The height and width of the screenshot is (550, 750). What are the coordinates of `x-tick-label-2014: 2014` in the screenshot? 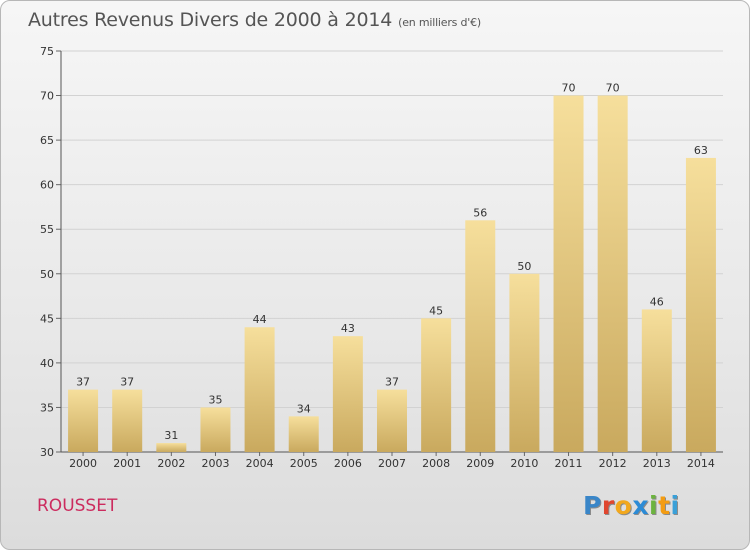 It's located at (701, 463).